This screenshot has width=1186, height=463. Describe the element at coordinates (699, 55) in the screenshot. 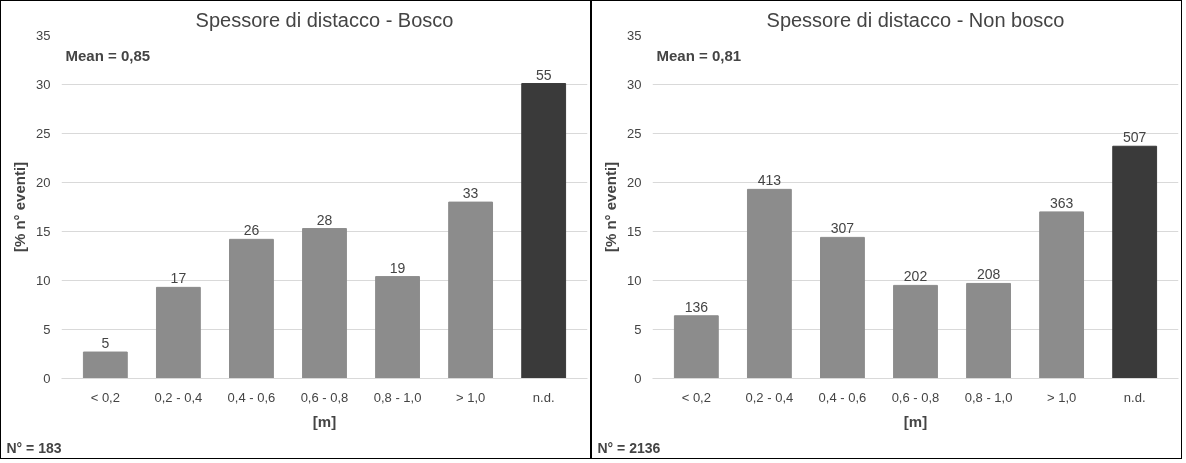

I see `annotation: Mean = 0,81` at that location.